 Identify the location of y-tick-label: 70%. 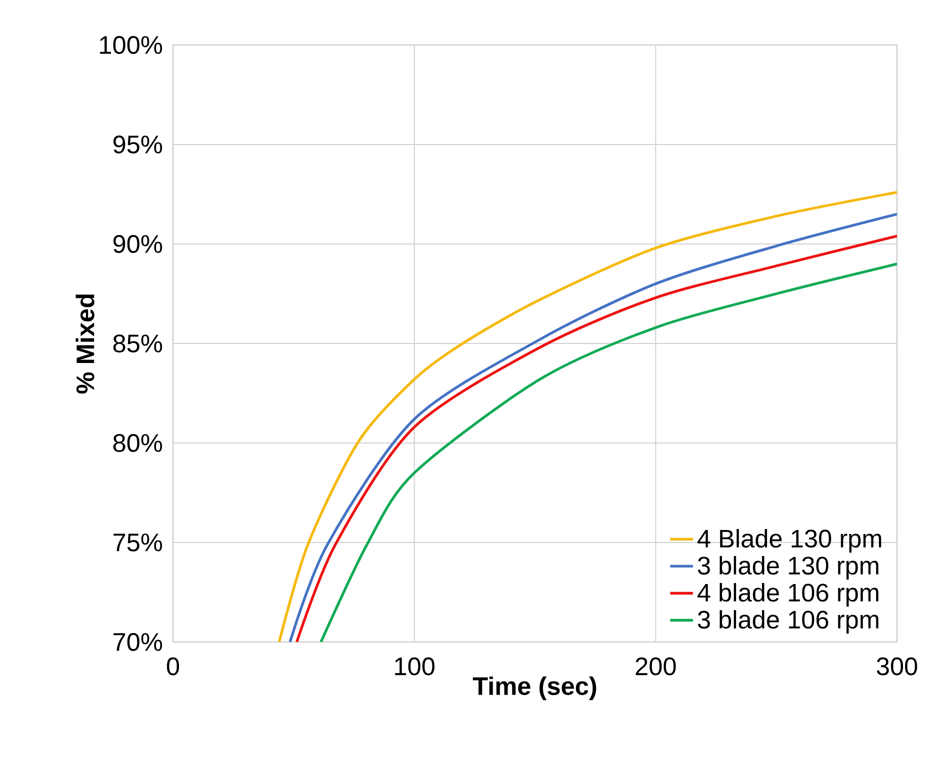
(138, 642).